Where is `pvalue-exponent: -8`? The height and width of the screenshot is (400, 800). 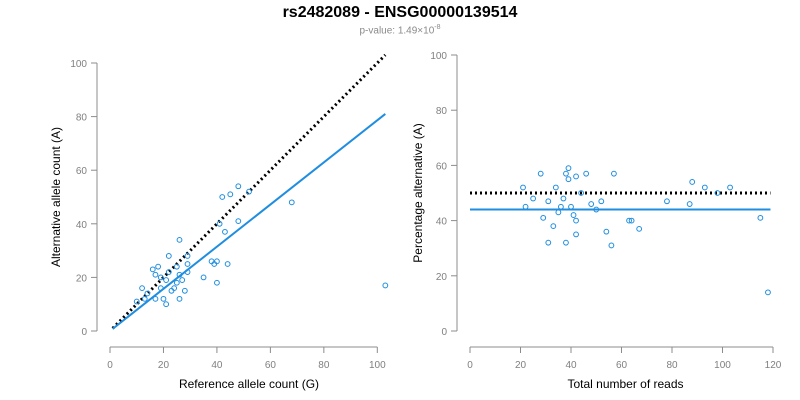
pvalue-exponent: -8 is located at coordinates (437, 27).